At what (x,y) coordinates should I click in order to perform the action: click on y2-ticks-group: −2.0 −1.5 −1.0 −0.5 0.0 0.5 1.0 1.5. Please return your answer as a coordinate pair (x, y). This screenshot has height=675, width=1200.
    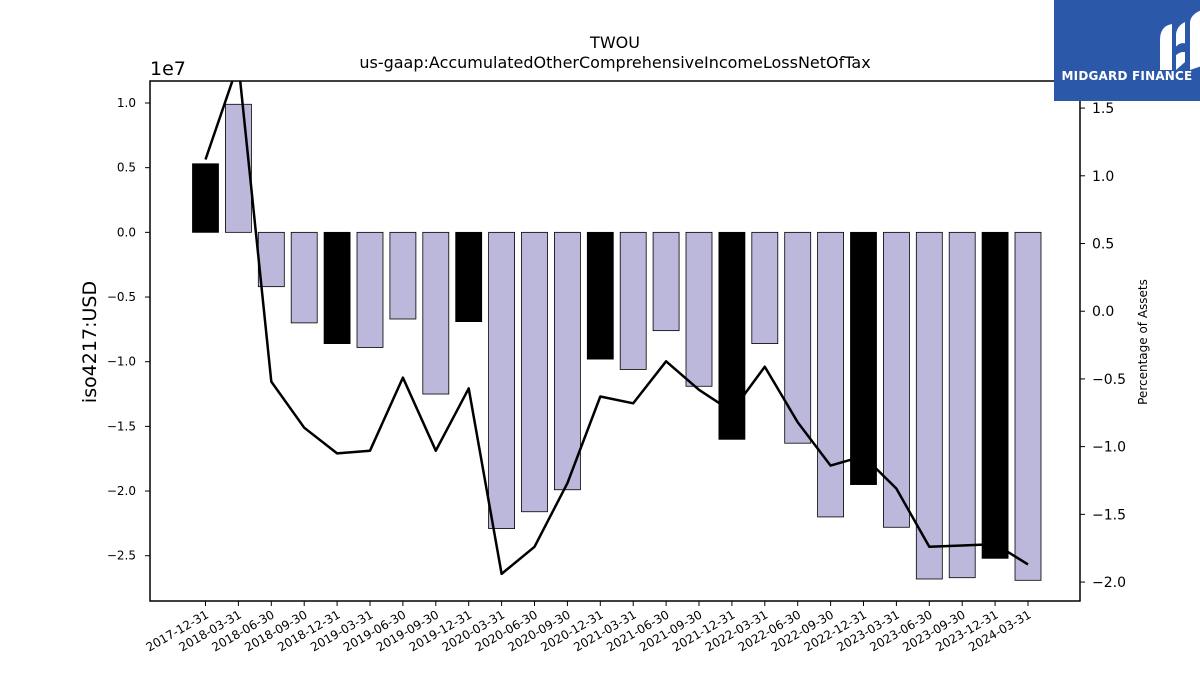
    Looking at the image, I should click on (1103, 346).